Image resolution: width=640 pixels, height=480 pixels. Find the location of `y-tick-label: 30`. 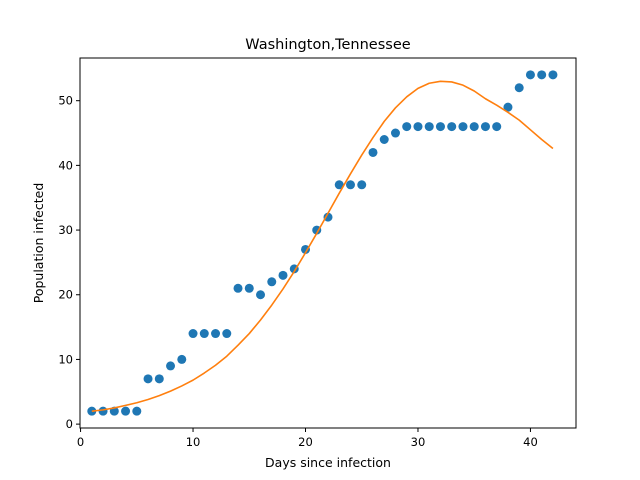

y-tick-label: 30 is located at coordinates (65, 230).